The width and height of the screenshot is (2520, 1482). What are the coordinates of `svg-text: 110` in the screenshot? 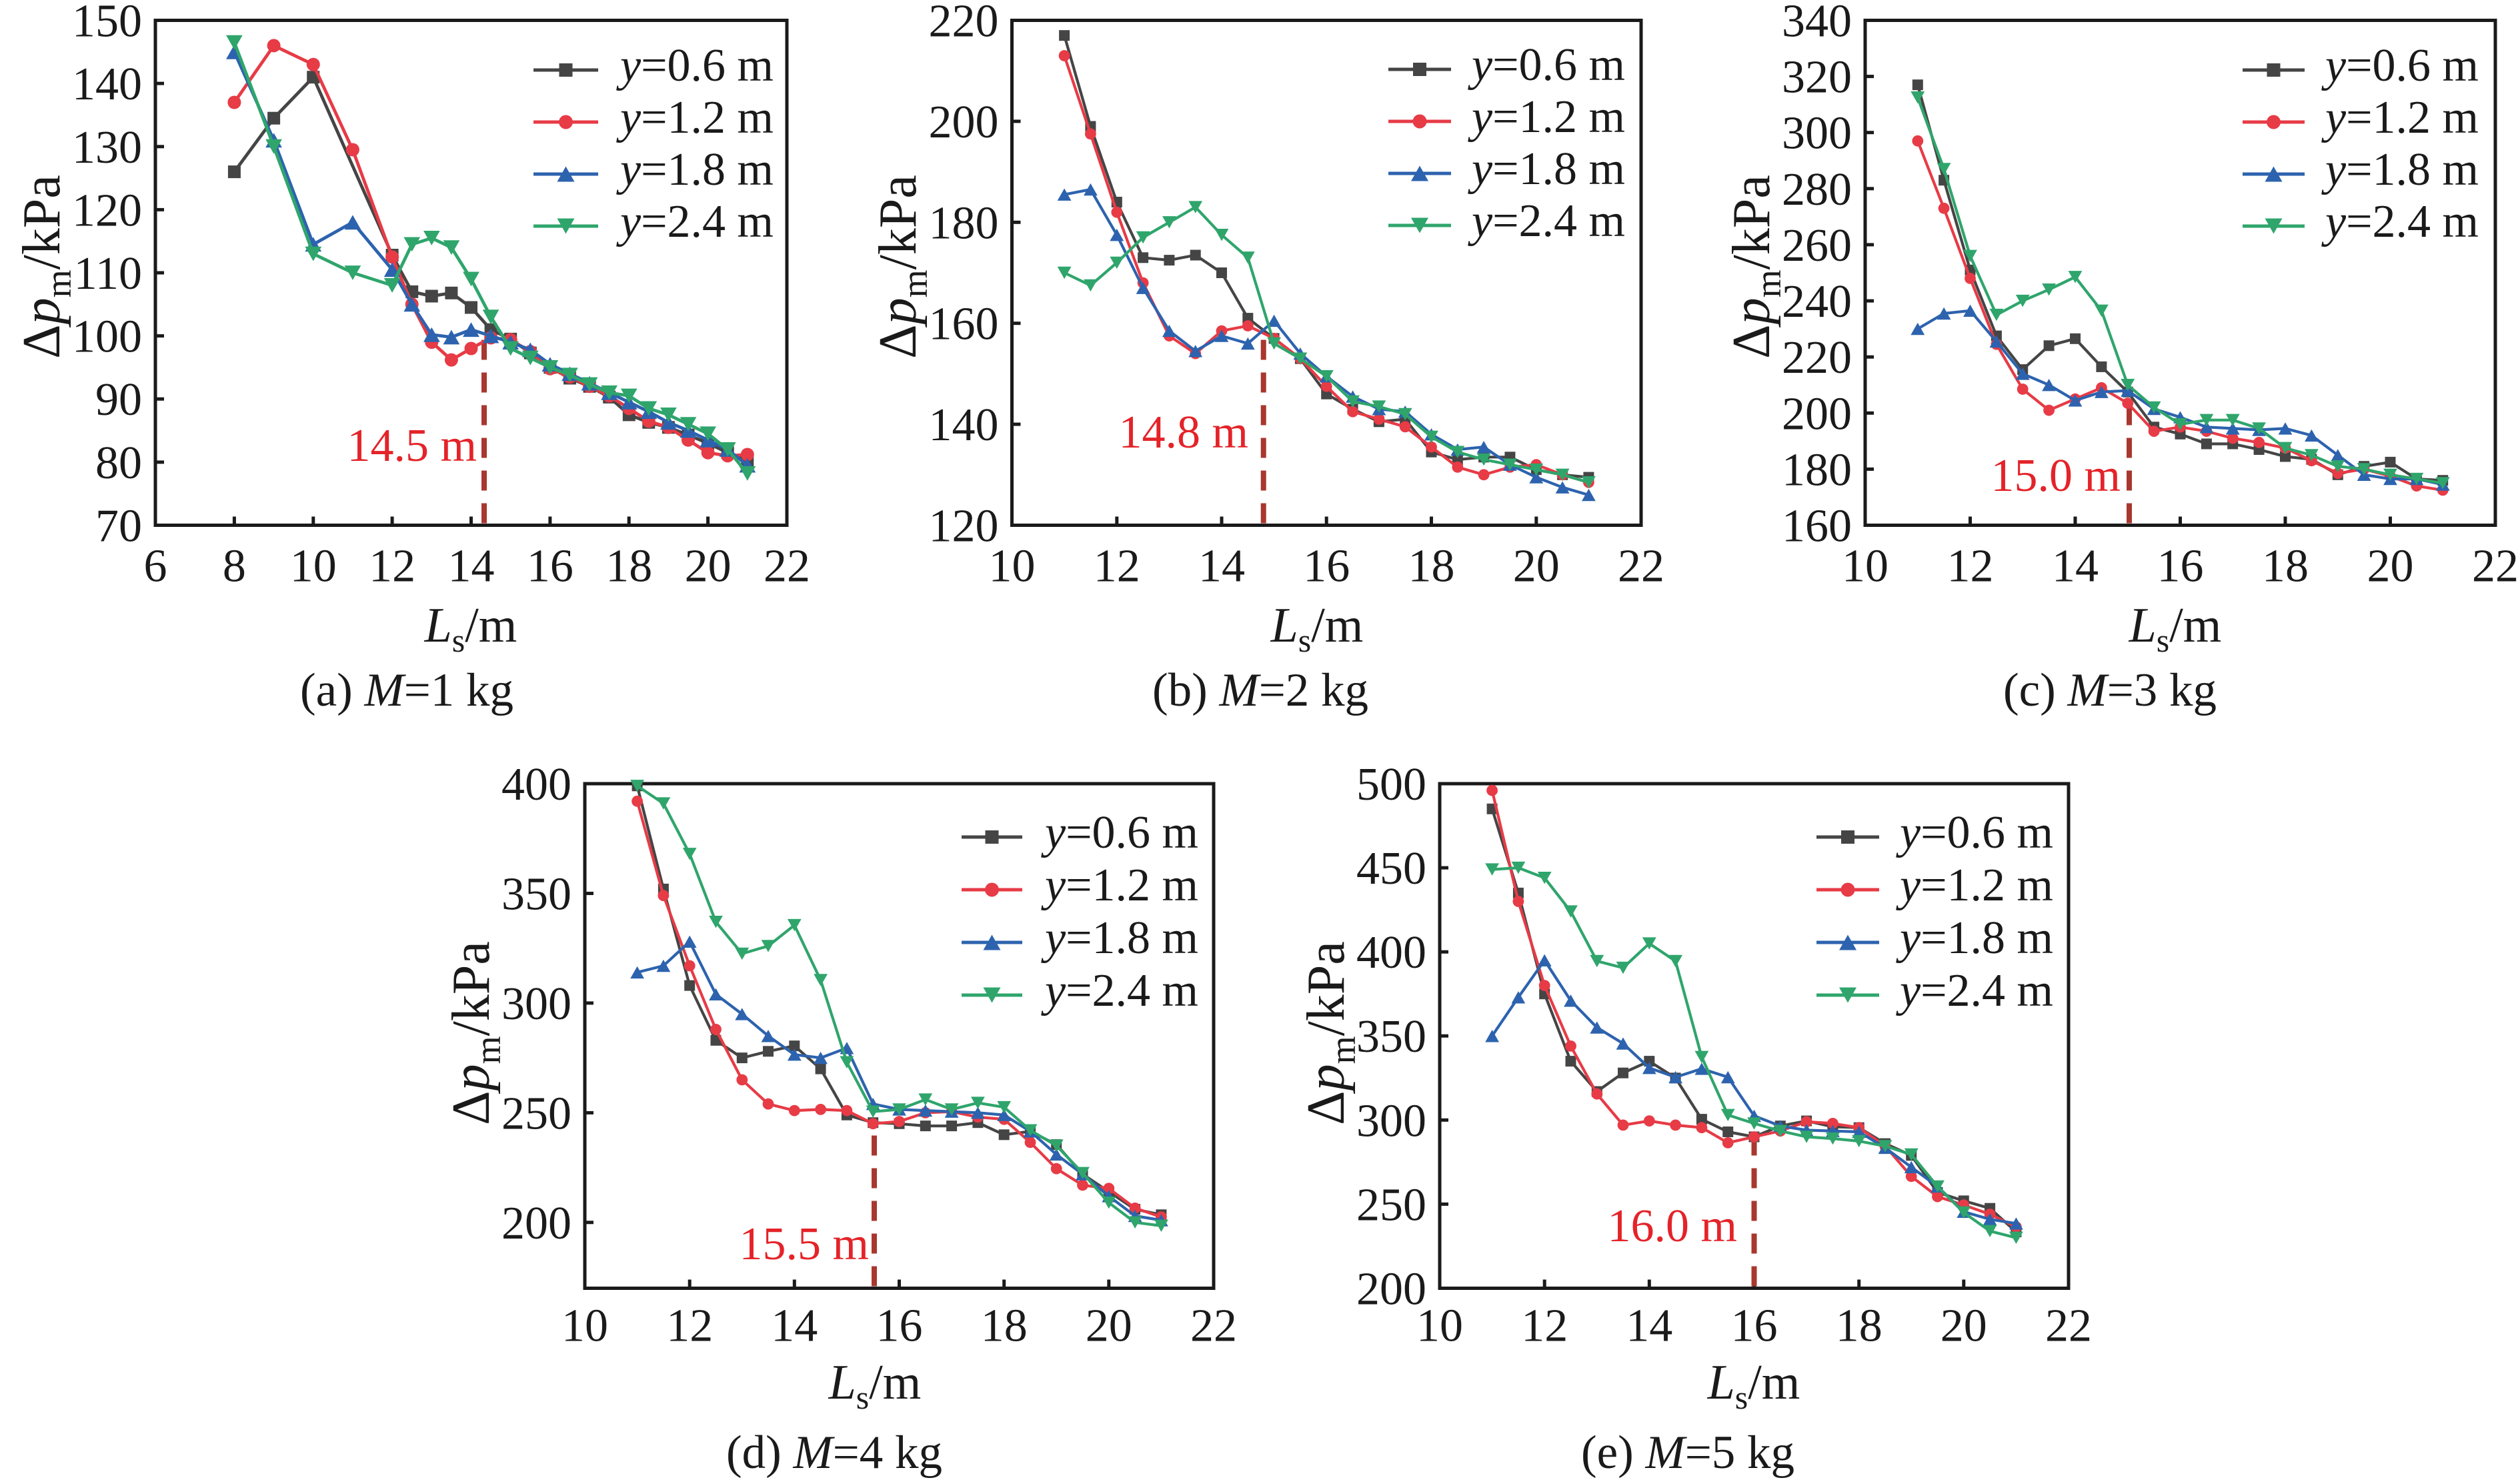 It's located at (108, 274).